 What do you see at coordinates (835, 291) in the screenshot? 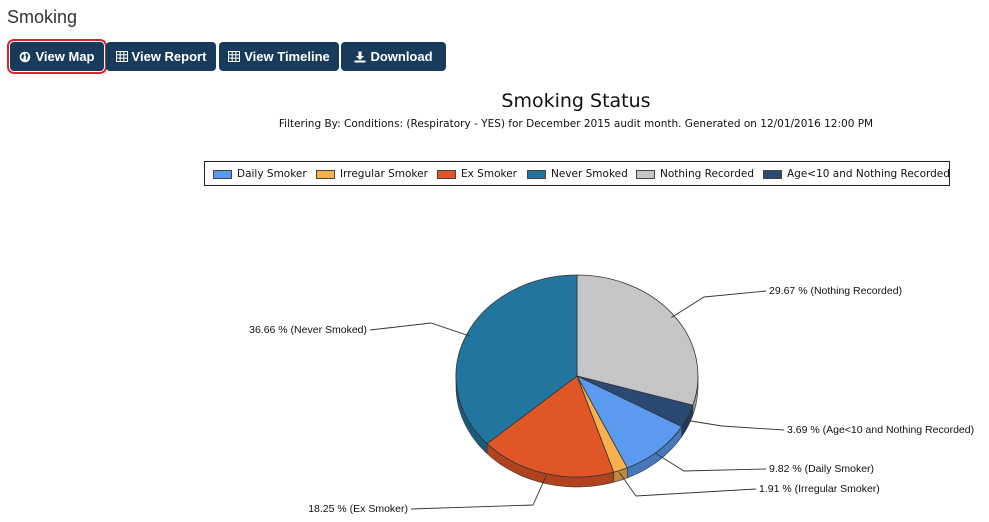
I see `data-label-nothing-recorded: 29.67 % (Nothing Recorded)` at bounding box center [835, 291].